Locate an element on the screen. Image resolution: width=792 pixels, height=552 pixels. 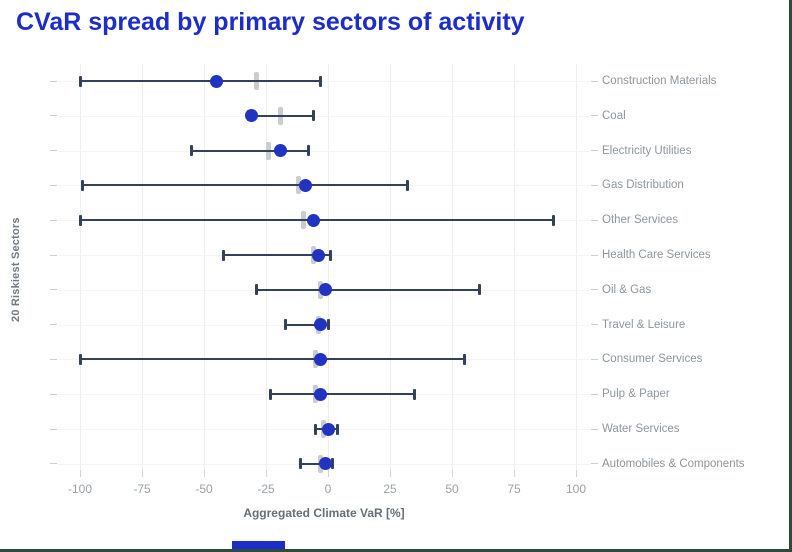
row-label: Travel & Leisure is located at coordinates (644, 324).